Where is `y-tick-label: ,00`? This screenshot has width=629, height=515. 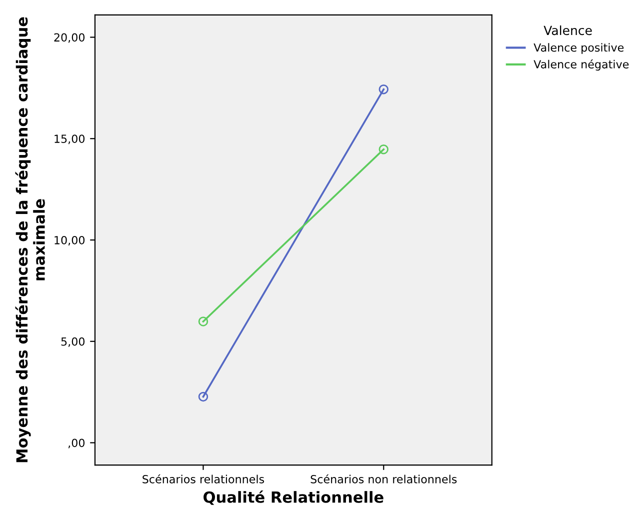 y-tick-label: ,00 is located at coordinates (76, 443).